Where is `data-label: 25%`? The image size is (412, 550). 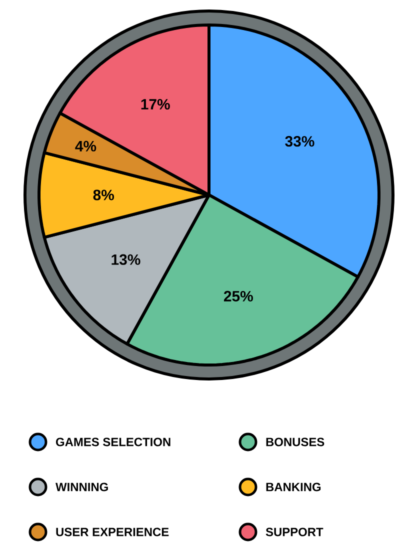
data-label: 25% is located at coordinates (238, 296).